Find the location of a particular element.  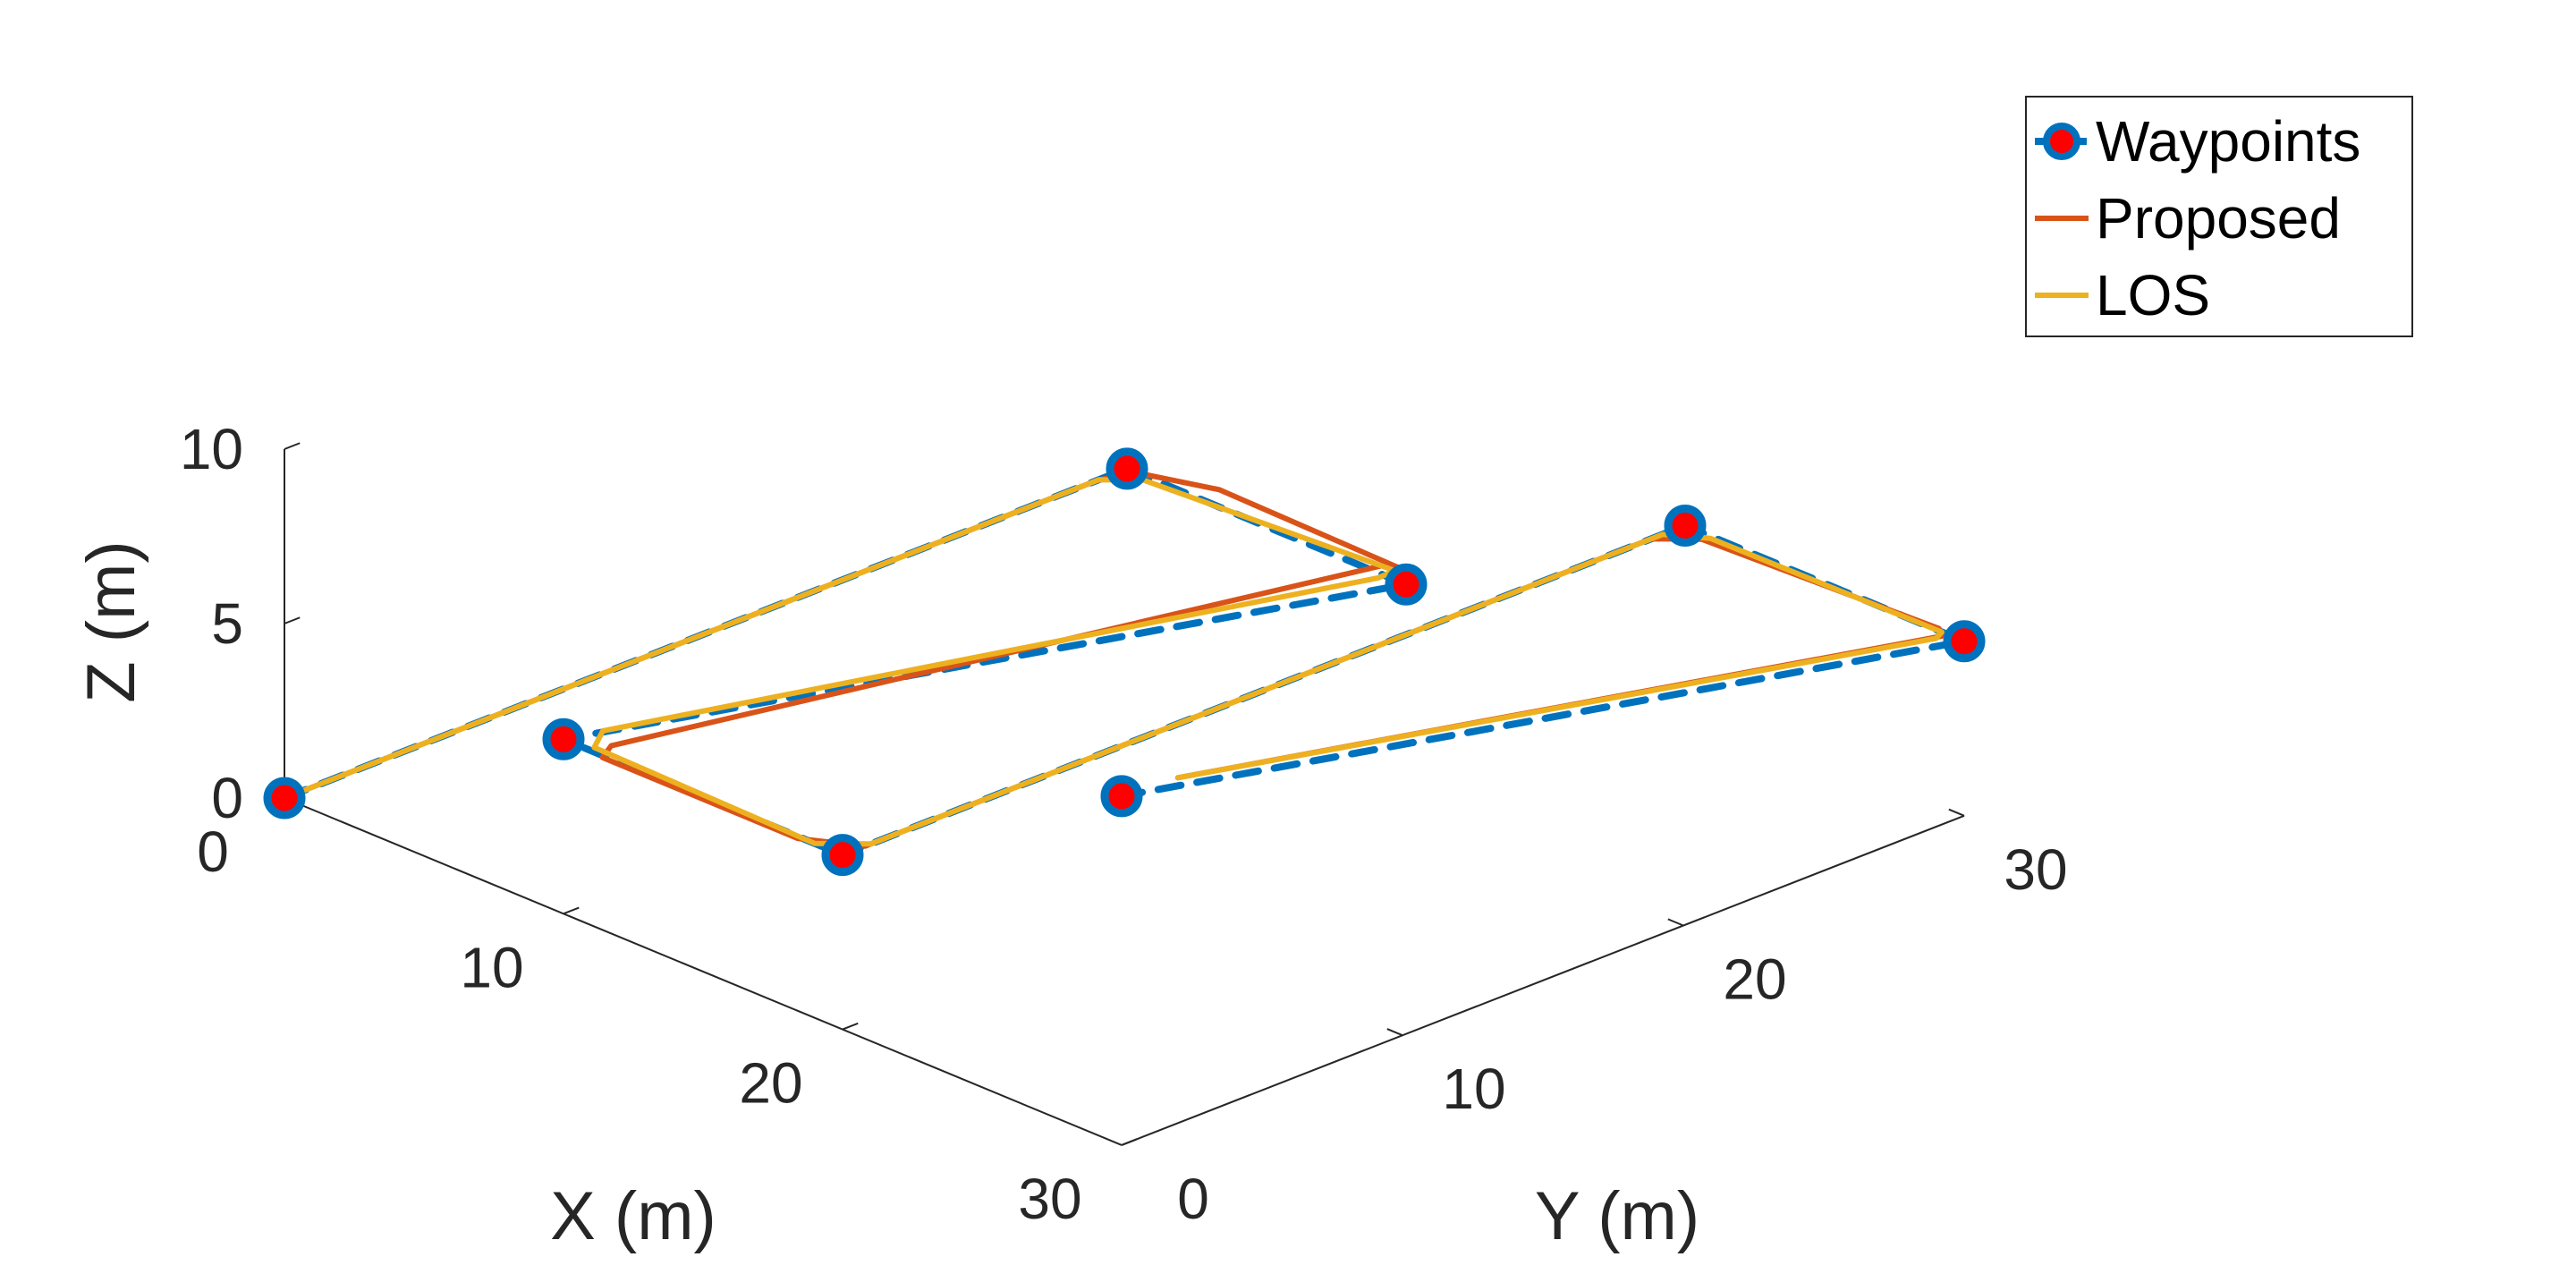

legend-label-waypoints: Waypoints is located at coordinates (2228, 141).